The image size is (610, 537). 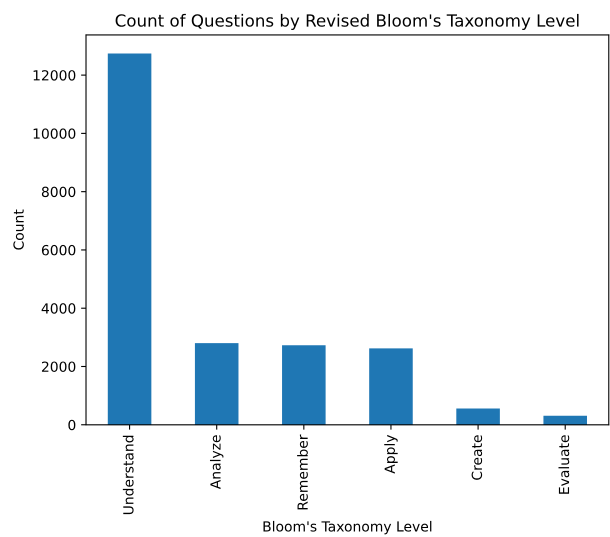 What do you see at coordinates (55, 133) in the screenshot?
I see `y-tick-label: 10000` at bounding box center [55, 133].